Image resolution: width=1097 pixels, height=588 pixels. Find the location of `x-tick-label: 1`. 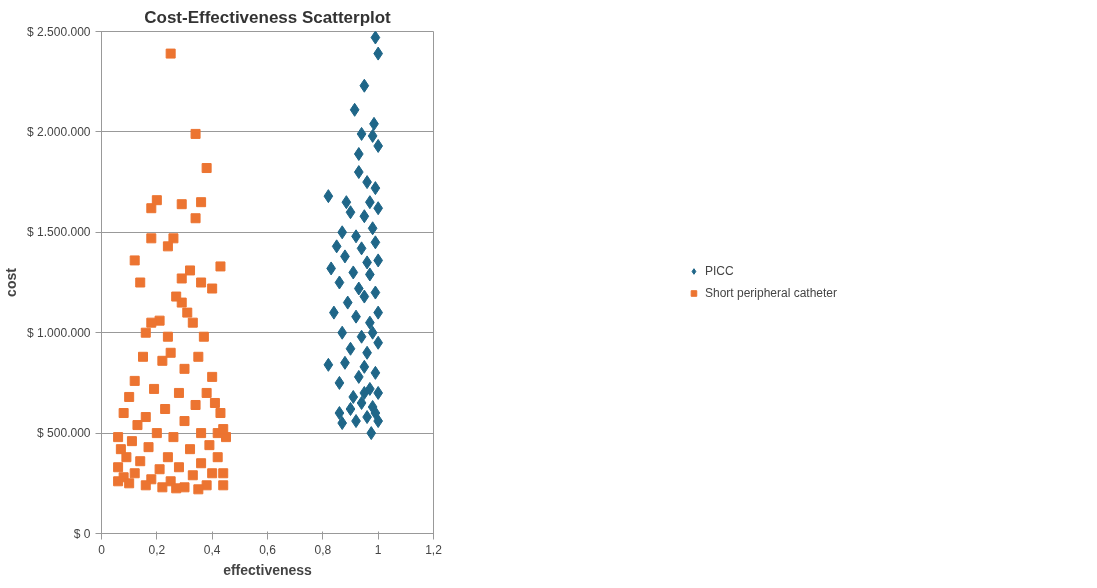

x-tick-label: 1 is located at coordinates (378, 549).